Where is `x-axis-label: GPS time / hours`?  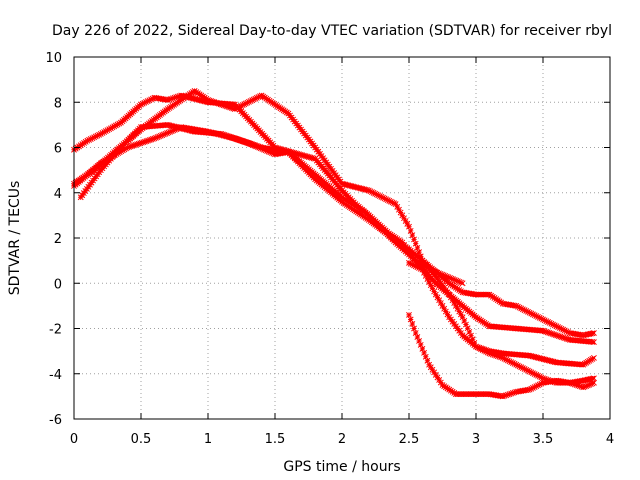
x-axis-label: GPS time / hours is located at coordinates (341, 467).